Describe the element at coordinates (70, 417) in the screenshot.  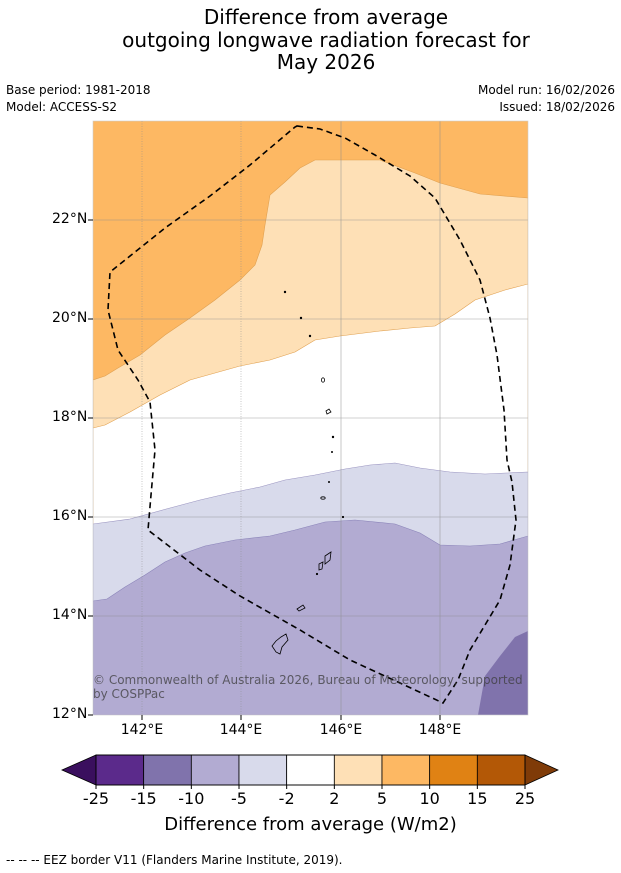
I see `lat-label-18n: 18°N` at that location.